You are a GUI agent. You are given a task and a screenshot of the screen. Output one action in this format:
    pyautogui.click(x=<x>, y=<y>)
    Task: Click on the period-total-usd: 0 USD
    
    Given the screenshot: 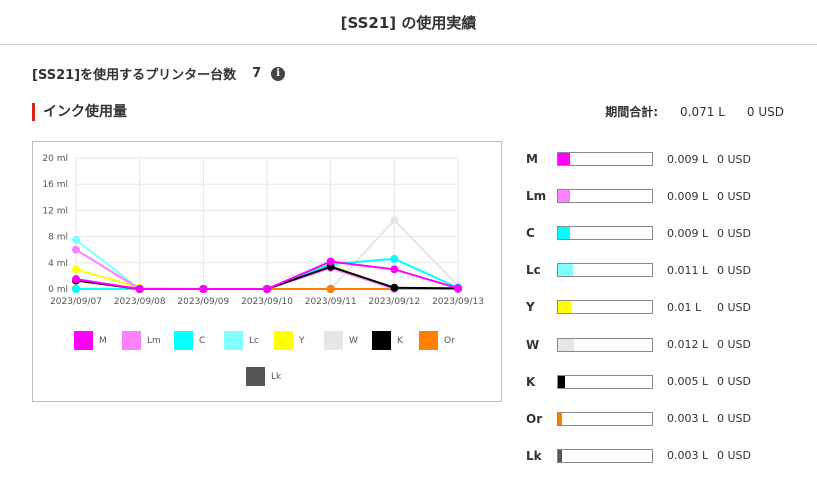 What is the action you would take?
    pyautogui.click(x=765, y=112)
    